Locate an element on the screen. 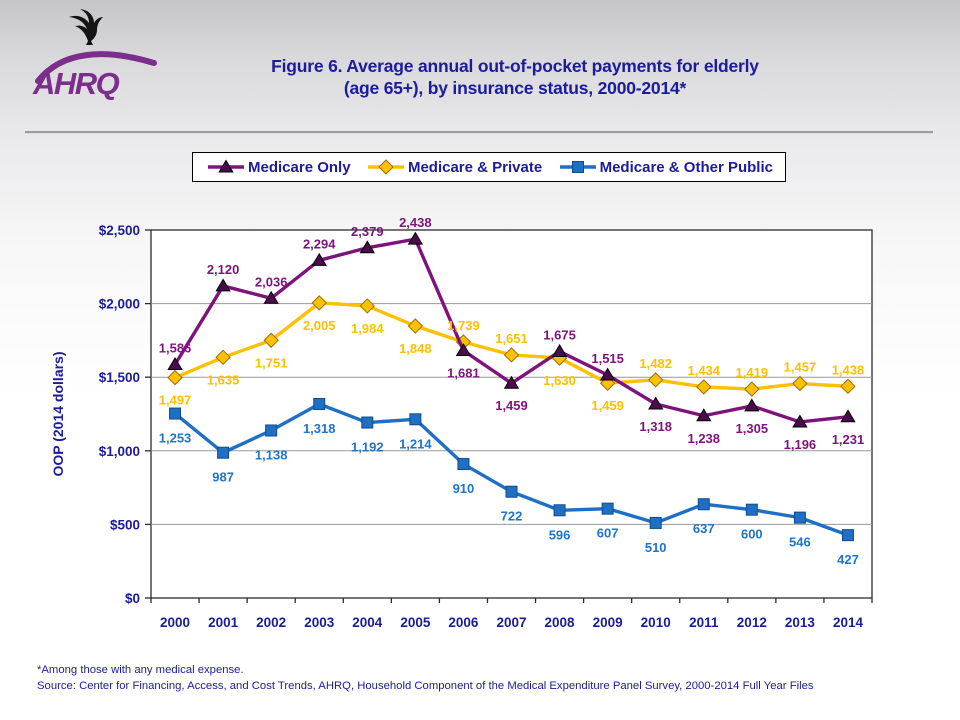  data-label: 607 is located at coordinates (608, 533).